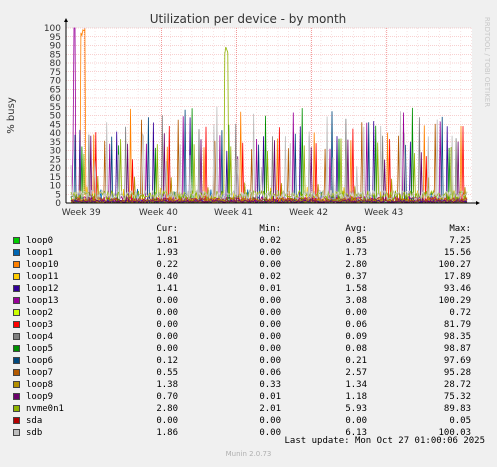  Describe the element at coordinates (58, 195) in the screenshot. I see `y-tick-label: 5` at that location.